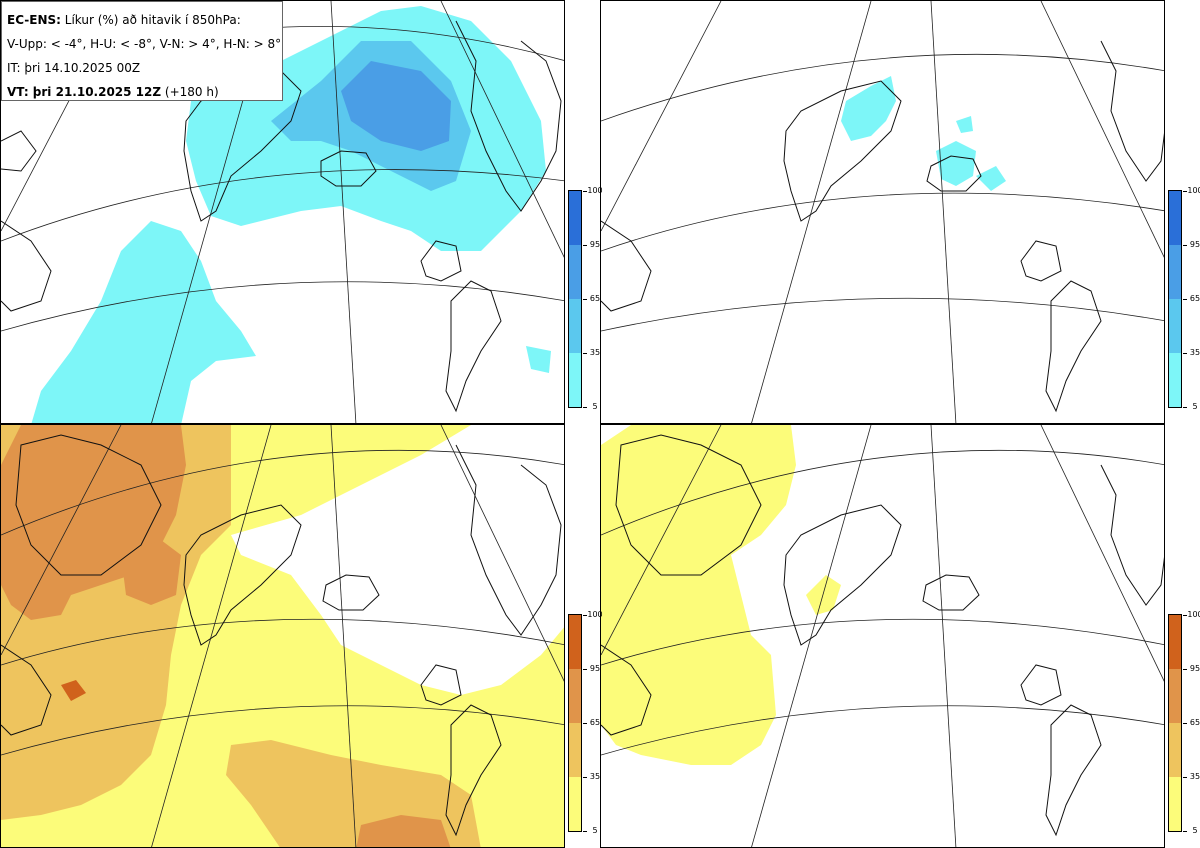 This screenshot has height=848, width=1200. What do you see at coordinates (124, 20) in the screenshot?
I see `legend-line-1: EC-ENS: Líkur (%) að hitavik í 850hPa:` at bounding box center [124, 20].